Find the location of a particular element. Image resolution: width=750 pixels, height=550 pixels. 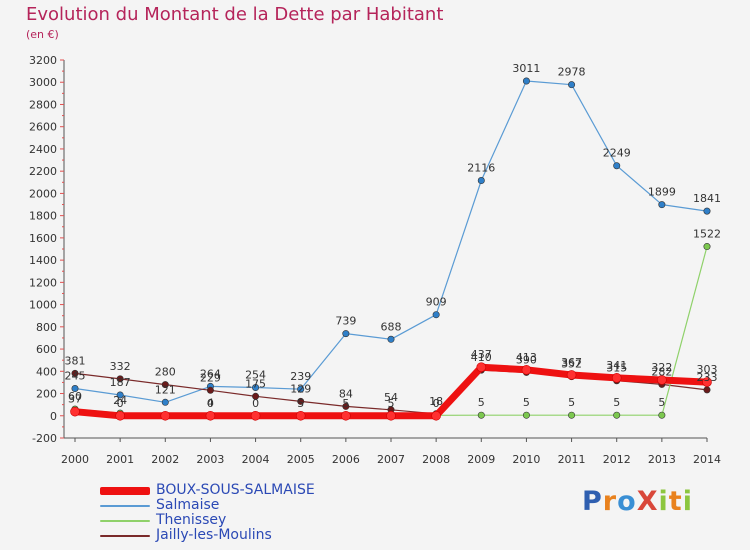

y-tick-label: 1400 is located at coordinates (43, 260).